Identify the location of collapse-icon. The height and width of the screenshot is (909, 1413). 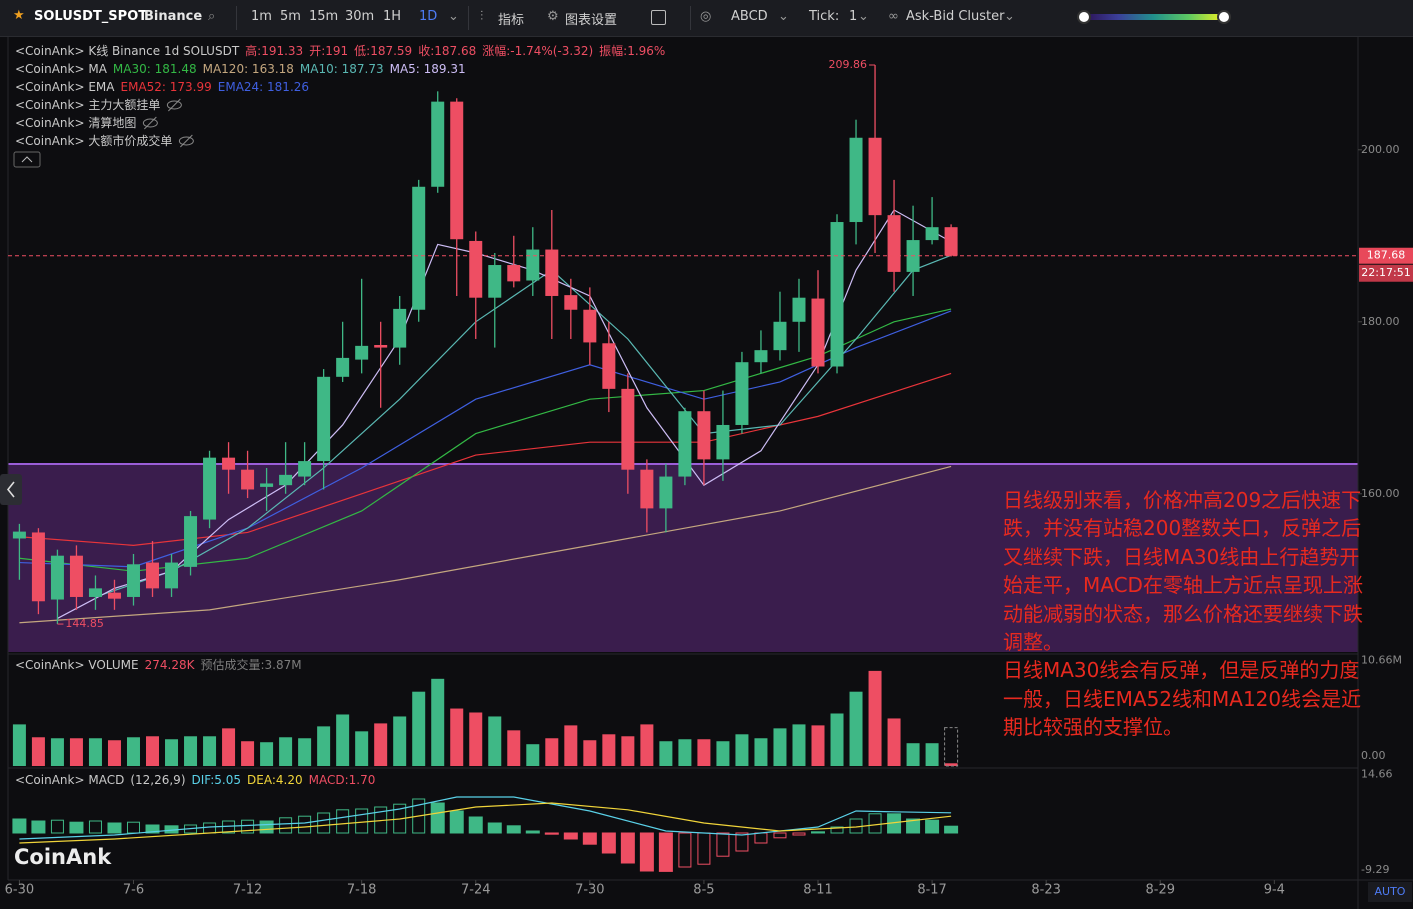
(27, 159).